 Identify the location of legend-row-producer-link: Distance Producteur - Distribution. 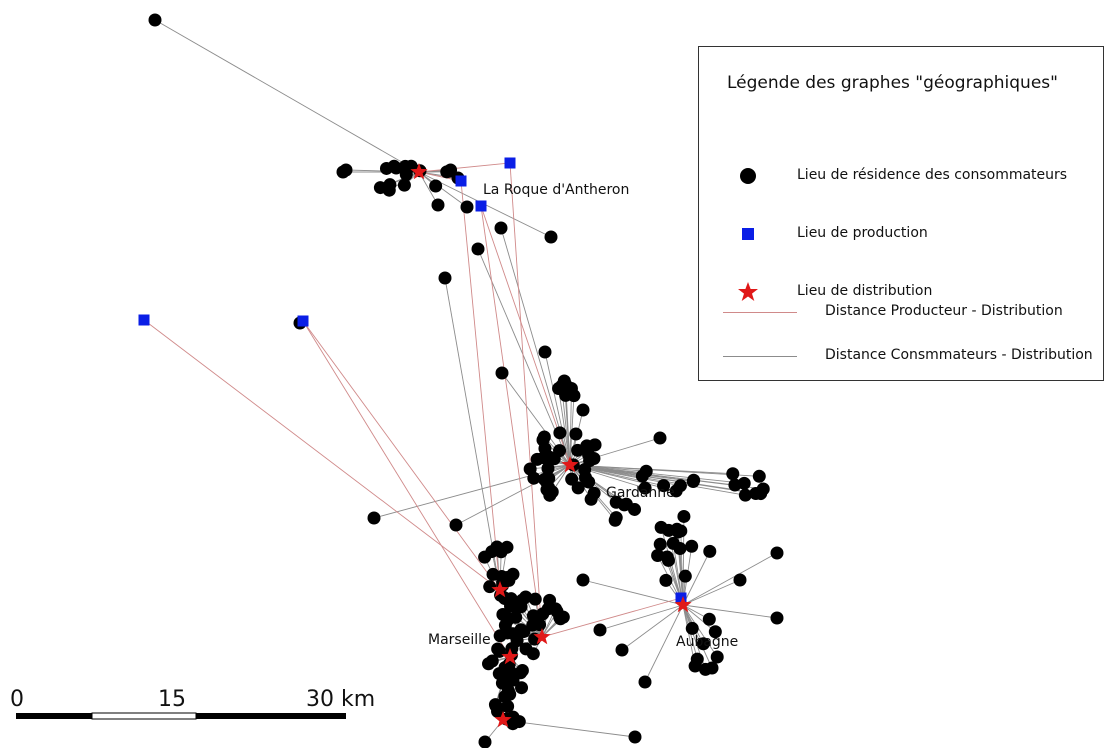
(901, 312).